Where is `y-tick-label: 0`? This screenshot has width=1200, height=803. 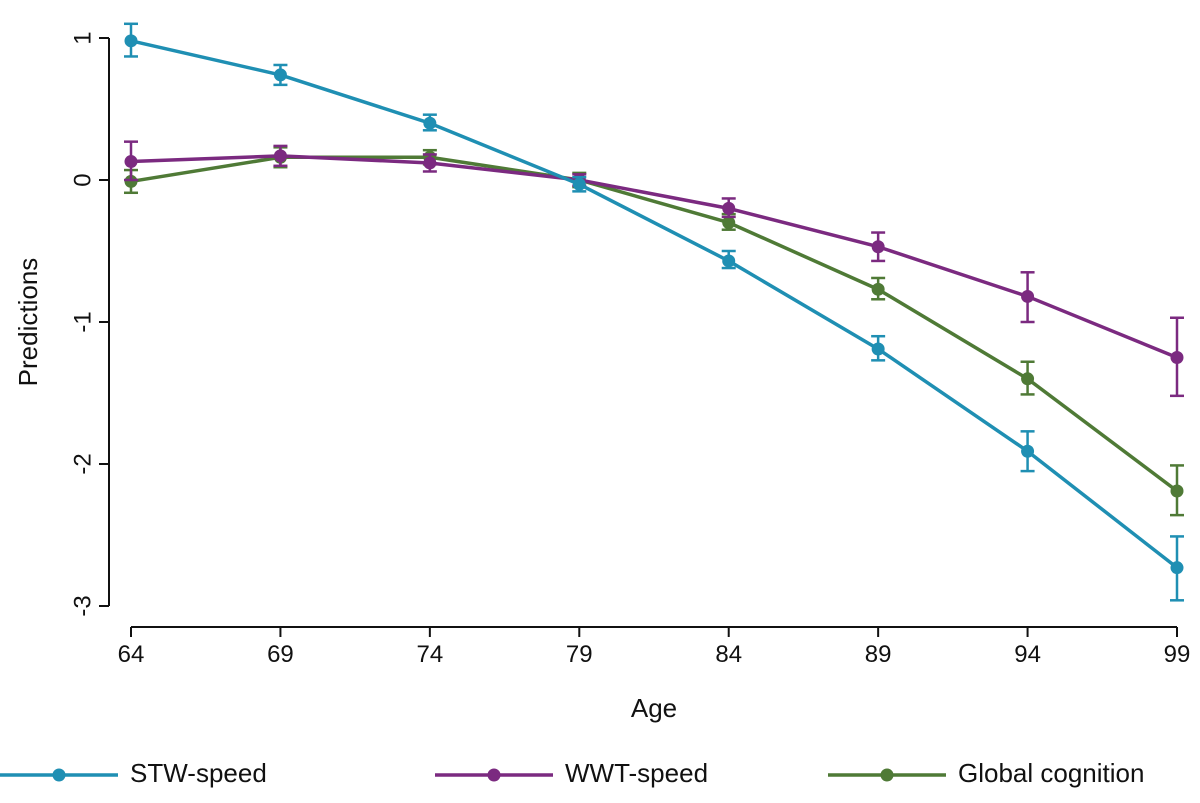 y-tick-label: 0 is located at coordinates (82, 179).